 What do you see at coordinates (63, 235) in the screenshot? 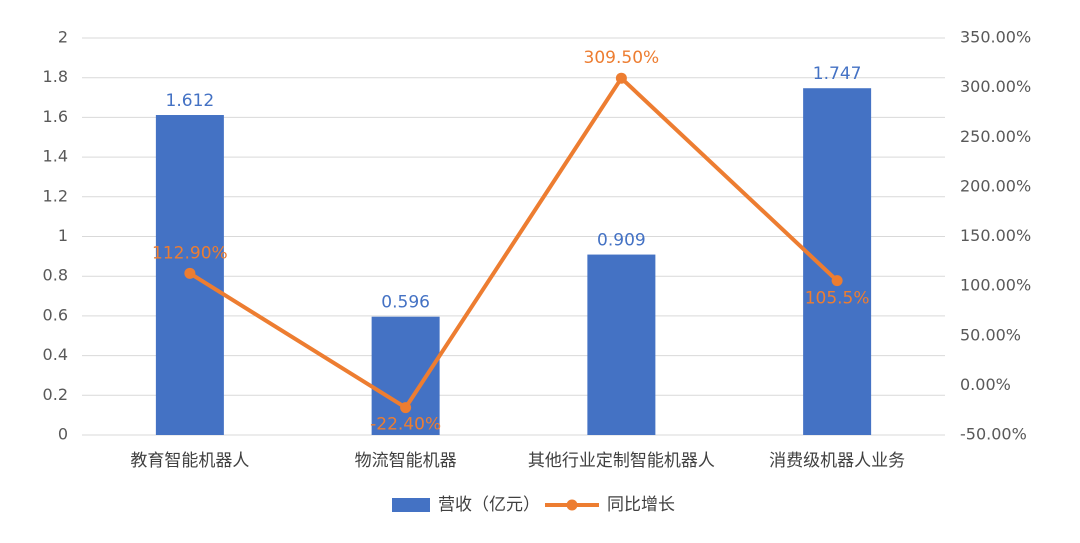
I see `y-tick-label: 1` at bounding box center [63, 235].